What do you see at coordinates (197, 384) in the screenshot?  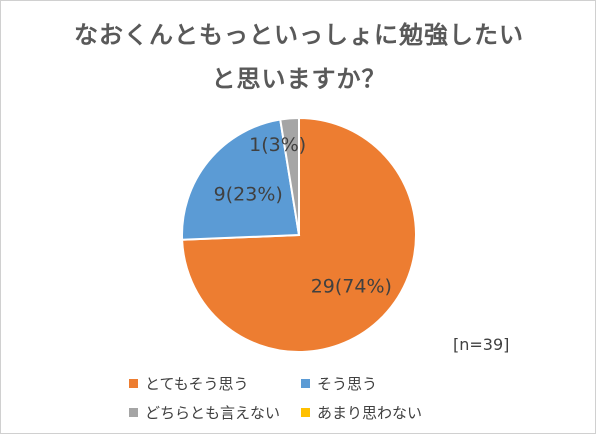 I see `legend-label: とてもそう思う` at bounding box center [197, 384].